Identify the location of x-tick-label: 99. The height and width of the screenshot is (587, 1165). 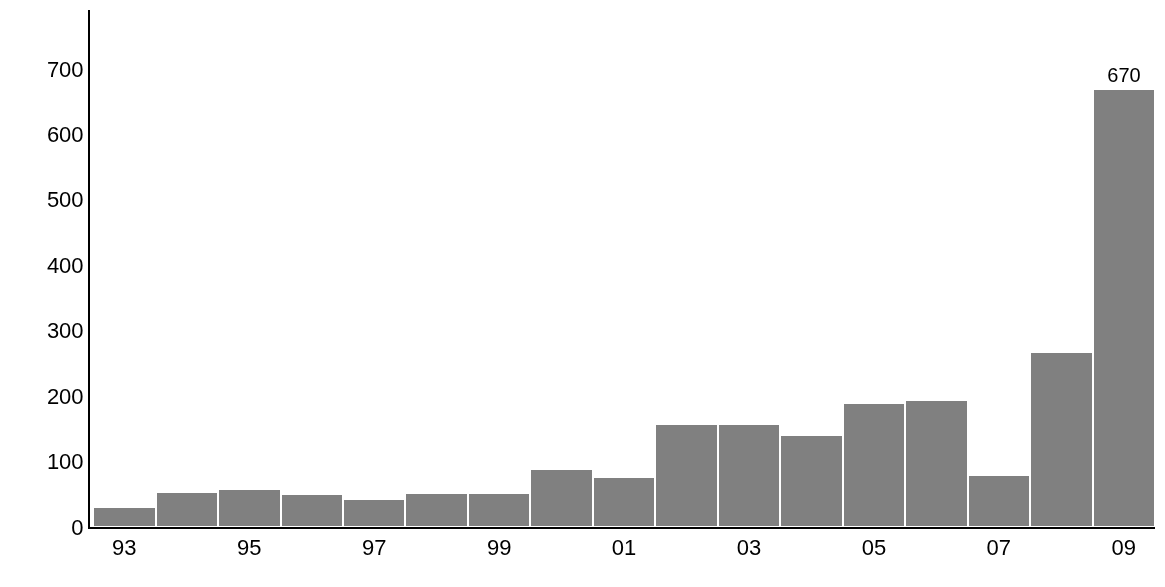
(499, 548).